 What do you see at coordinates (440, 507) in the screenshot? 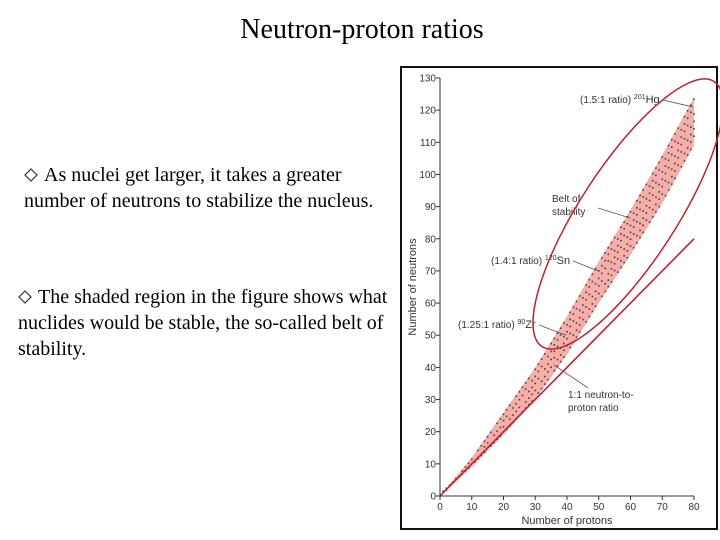
I see `x-tick-label: 0` at bounding box center [440, 507].